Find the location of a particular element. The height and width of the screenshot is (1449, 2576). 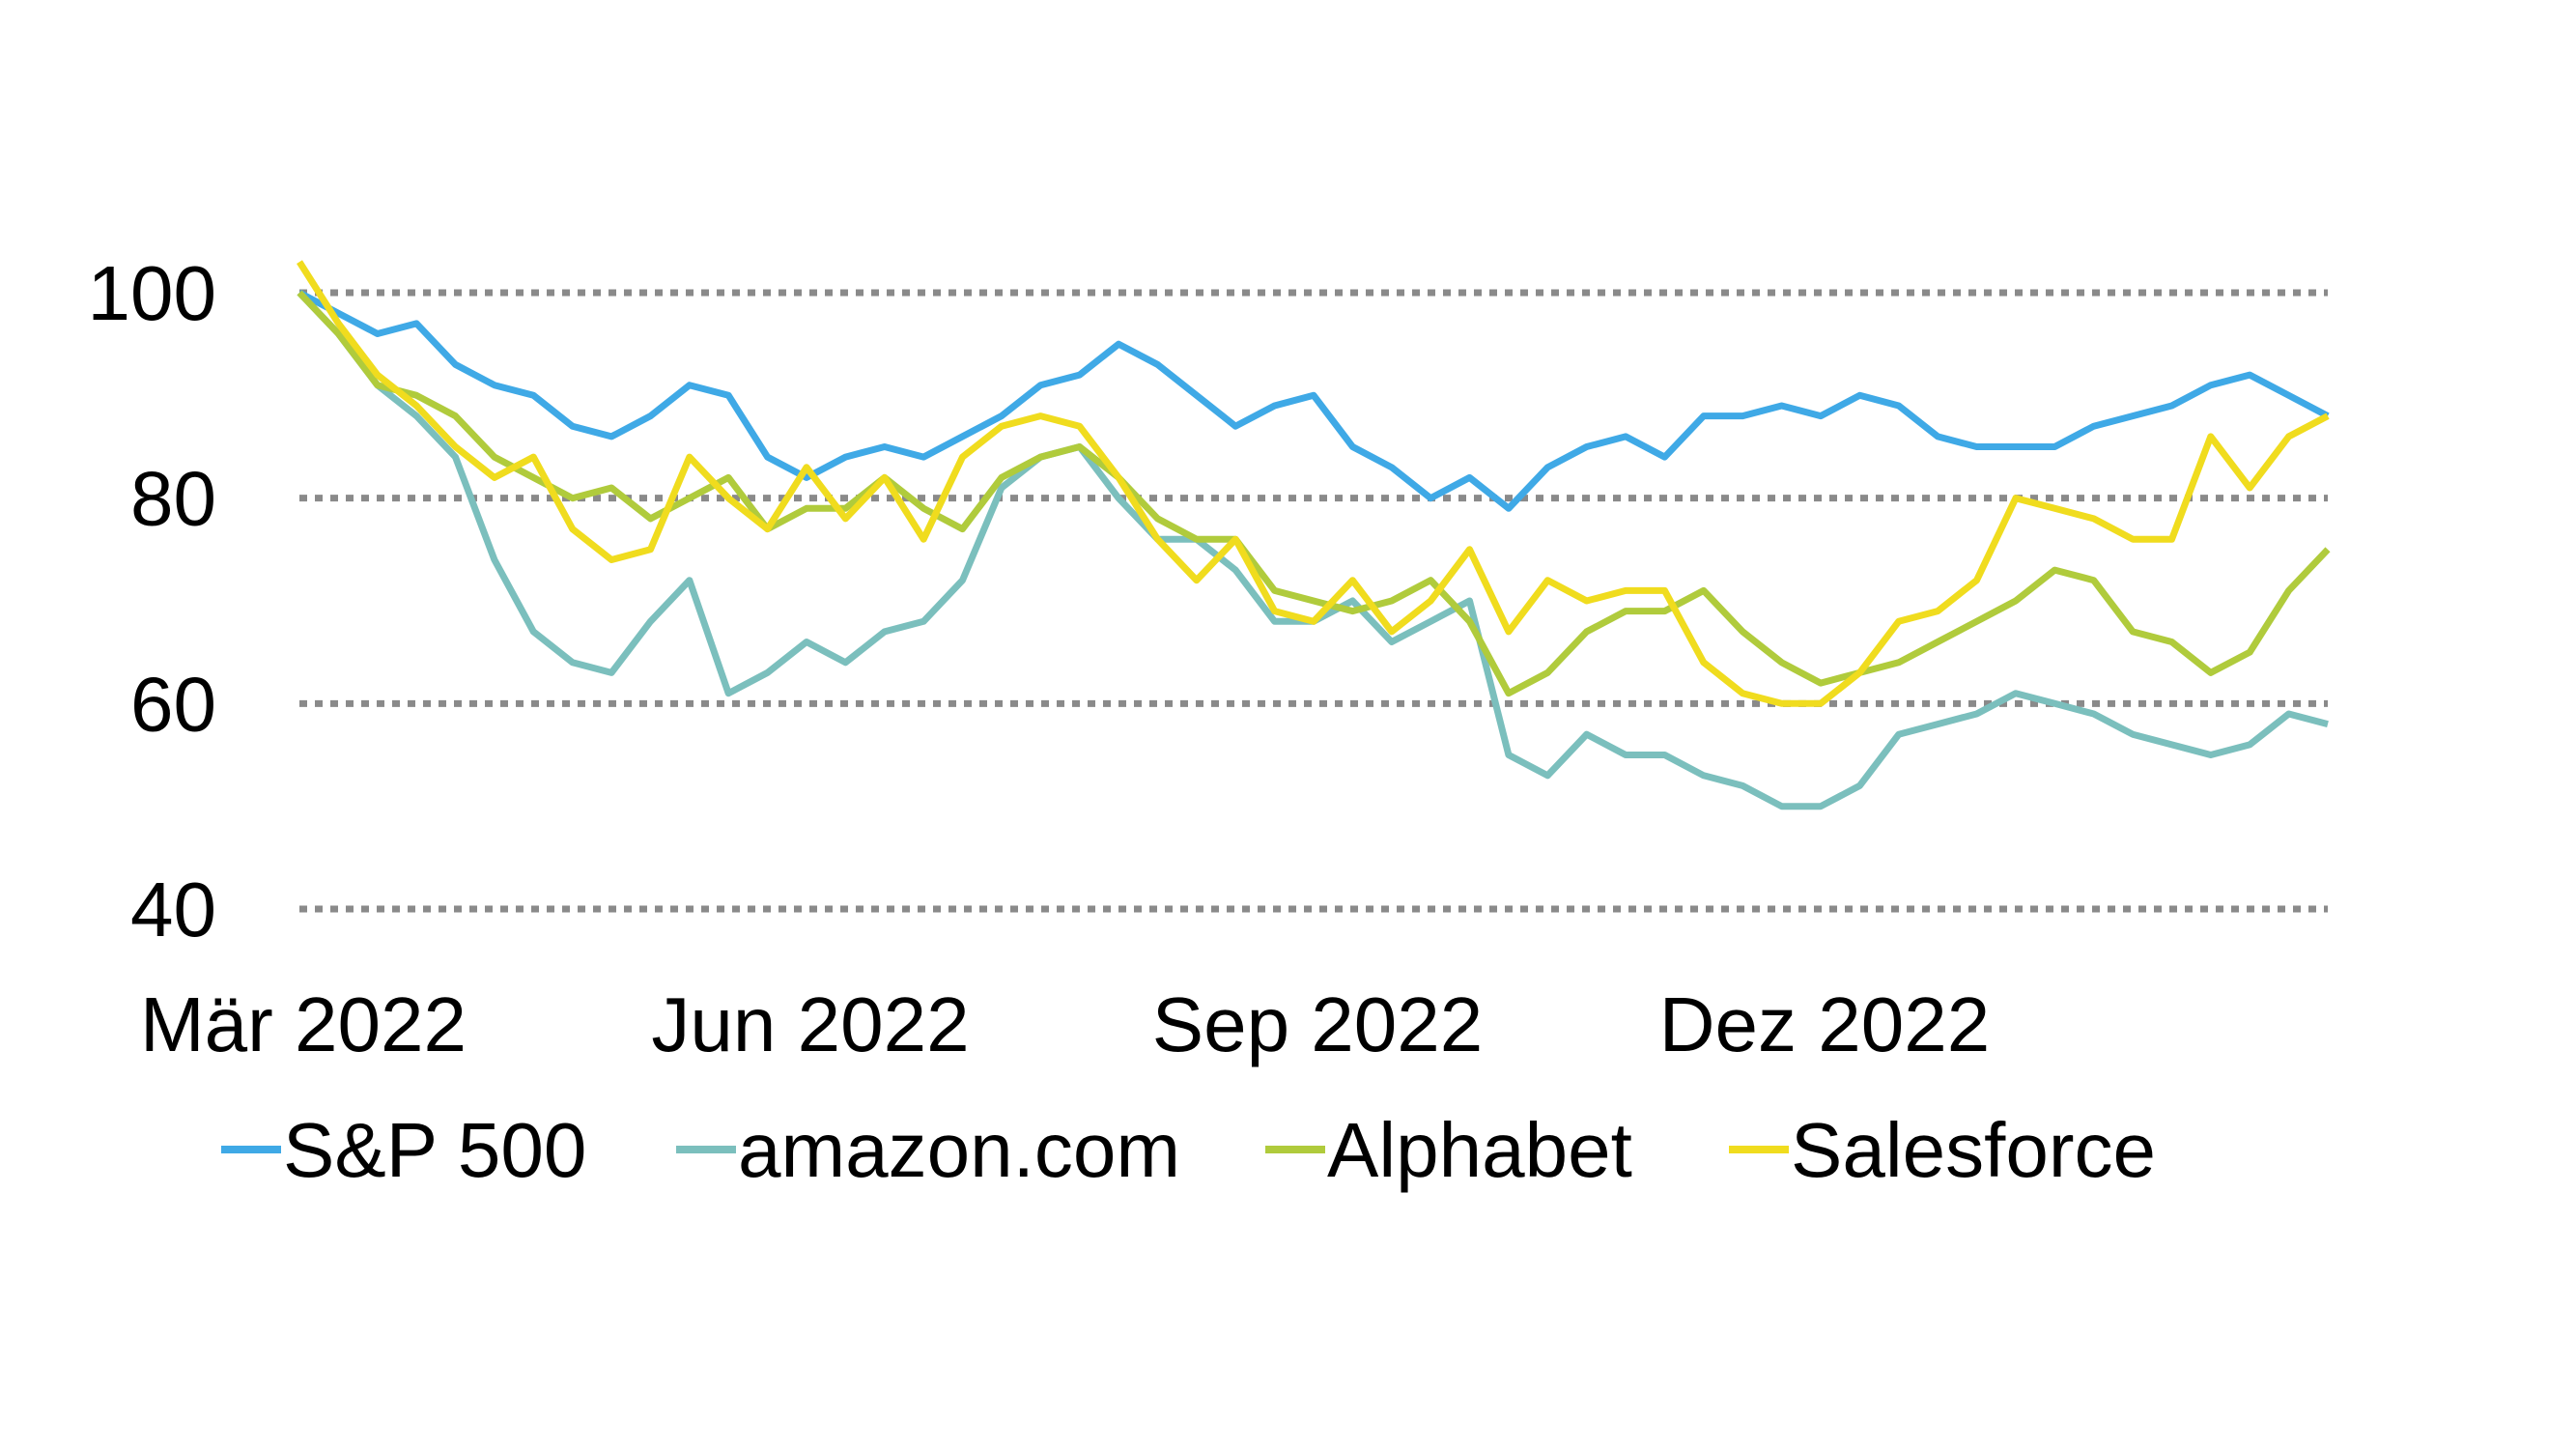

x-tick-label: Dez 2022 is located at coordinates (1824, 1024).